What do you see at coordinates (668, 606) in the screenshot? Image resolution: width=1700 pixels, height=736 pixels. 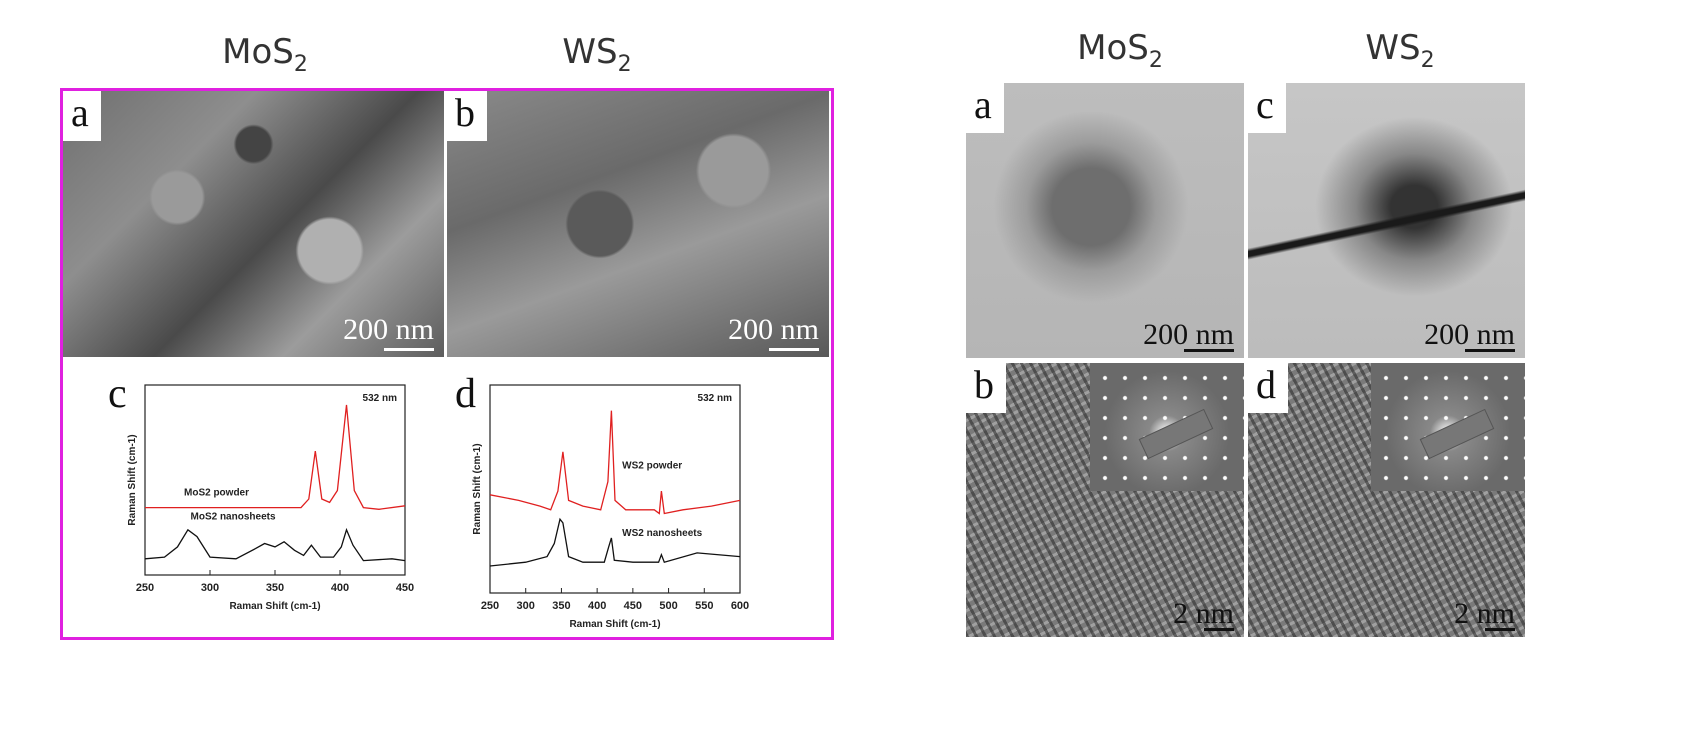 I see `x-tick-label: 500` at bounding box center [668, 606].